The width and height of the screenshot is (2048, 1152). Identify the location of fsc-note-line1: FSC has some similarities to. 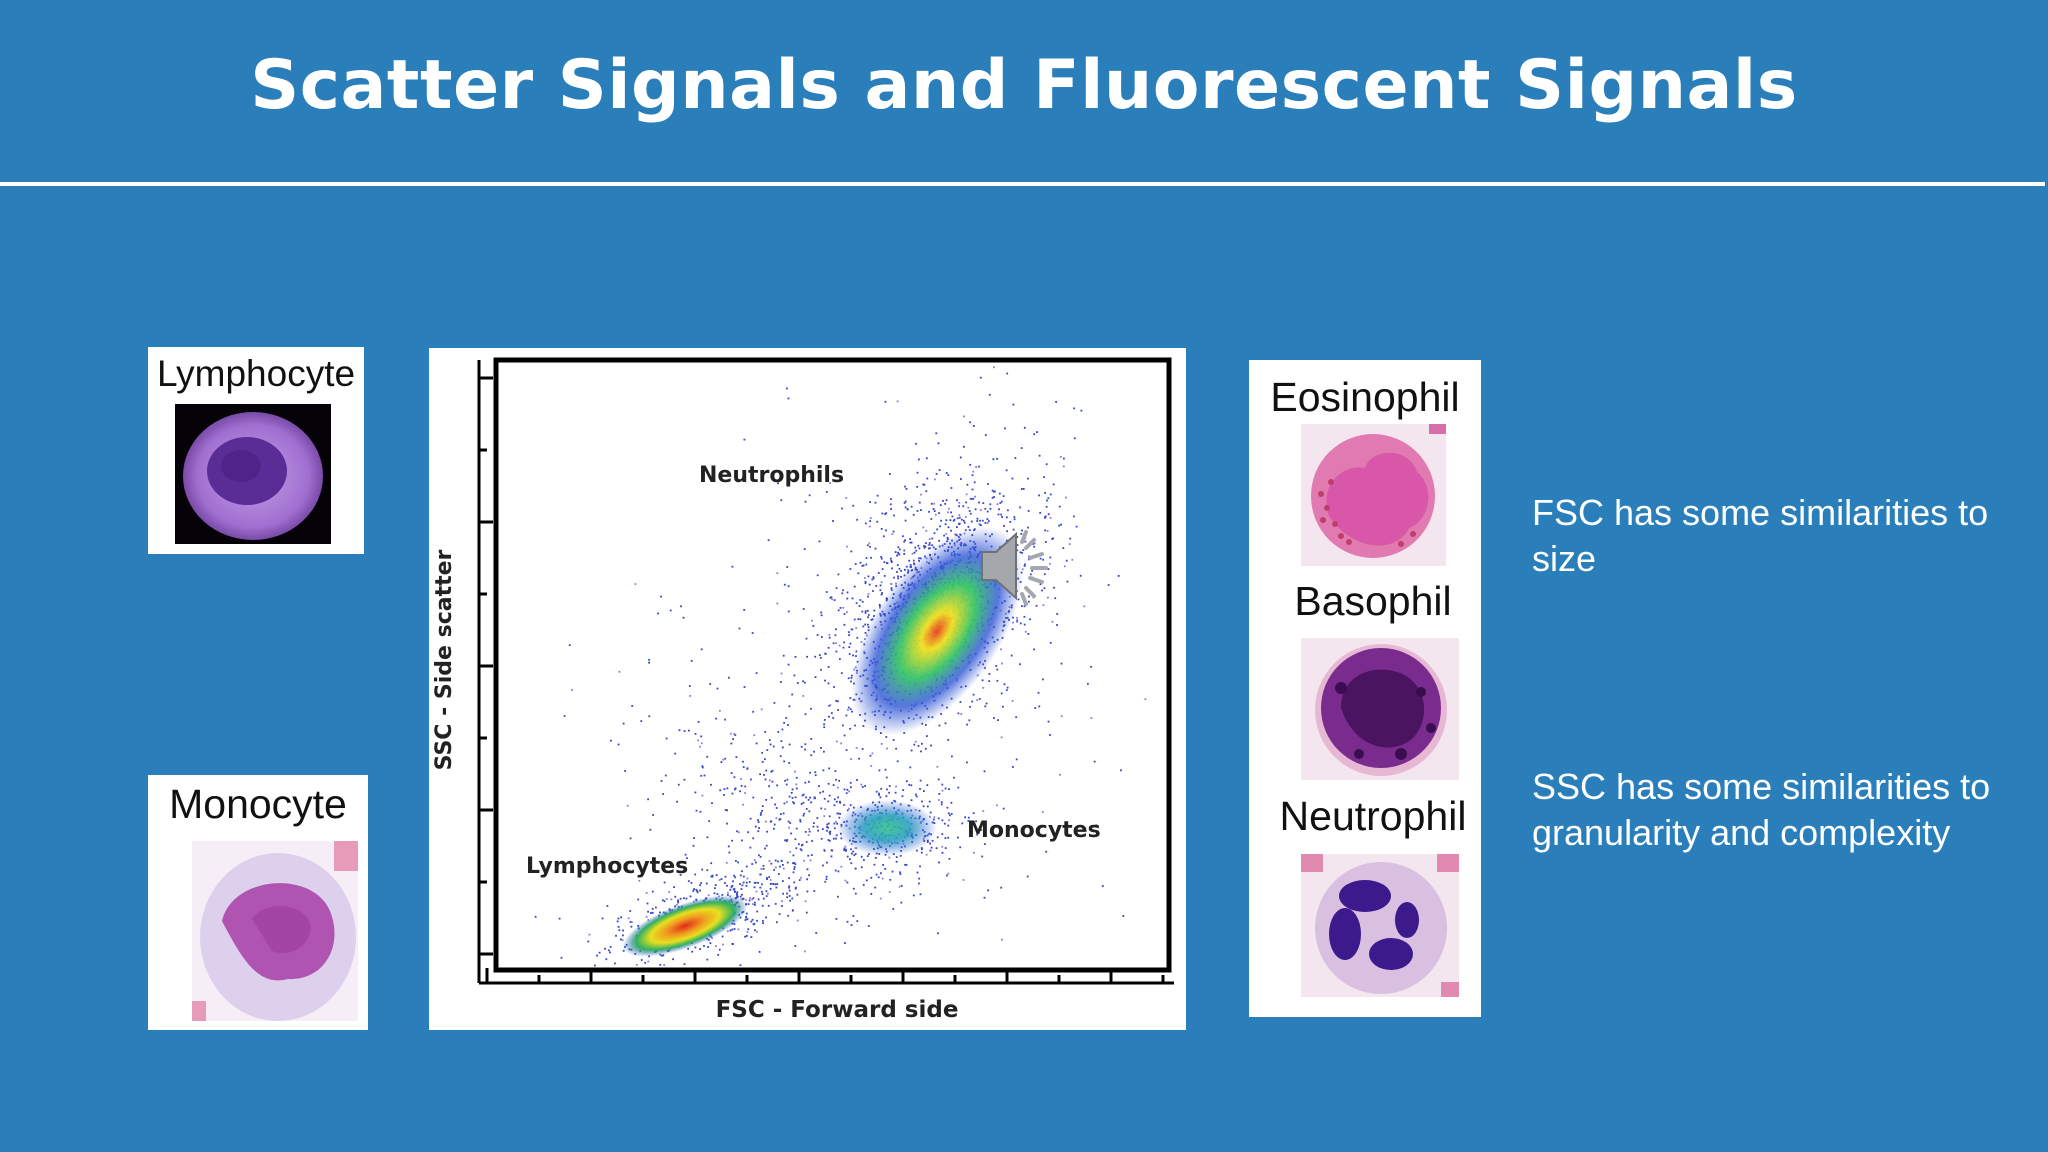
(1760, 512).